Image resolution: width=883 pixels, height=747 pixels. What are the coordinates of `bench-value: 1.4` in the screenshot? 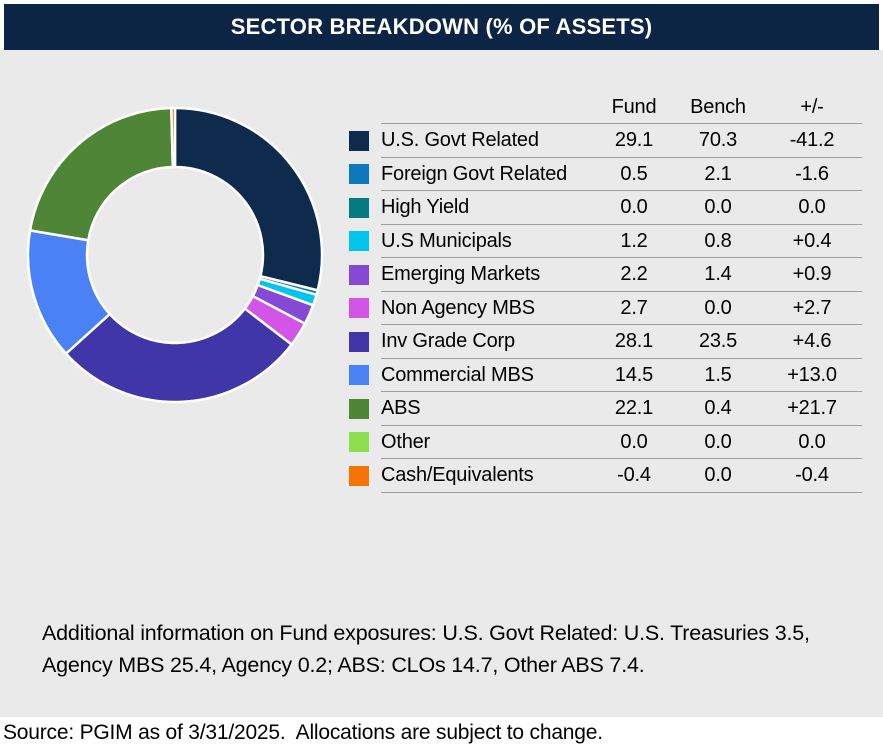 It's located at (718, 274).